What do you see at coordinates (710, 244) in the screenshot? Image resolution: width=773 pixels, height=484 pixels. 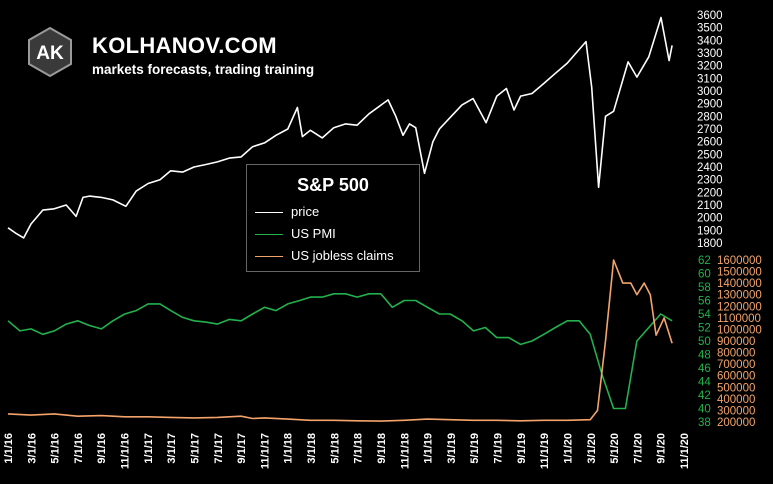 I see `price-tick-label: 1800` at bounding box center [710, 244].